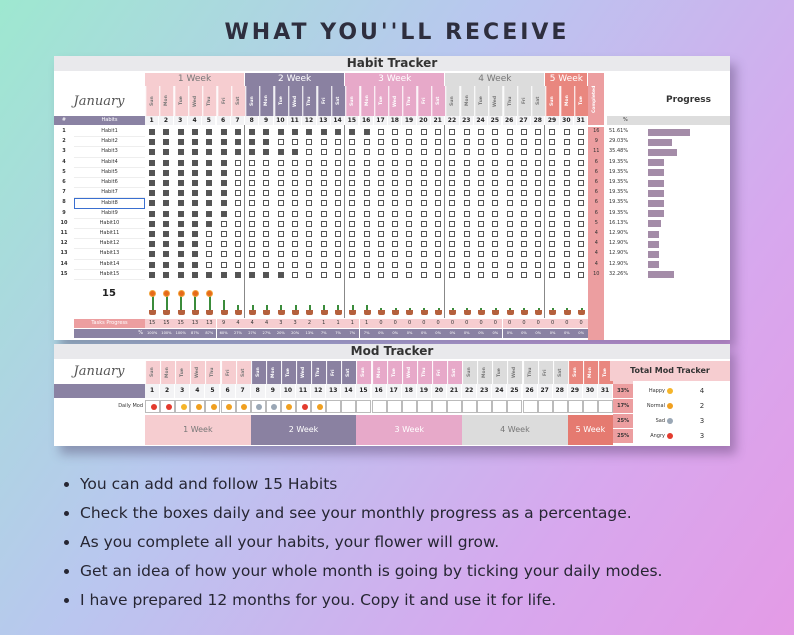  What do you see at coordinates (109, 163) in the screenshot?
I see `habit-name: Habit4` at bounding box center [109, 163].